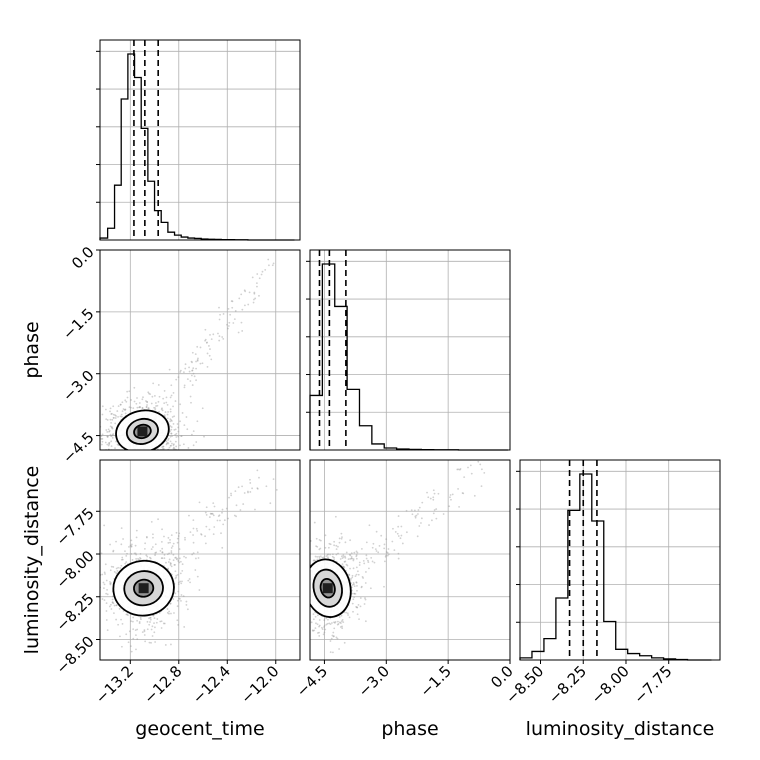 Image resolution: width=760 pixels, height=760 pixels. I want to click on x-tick-label: −12.8, so click(162, 684).